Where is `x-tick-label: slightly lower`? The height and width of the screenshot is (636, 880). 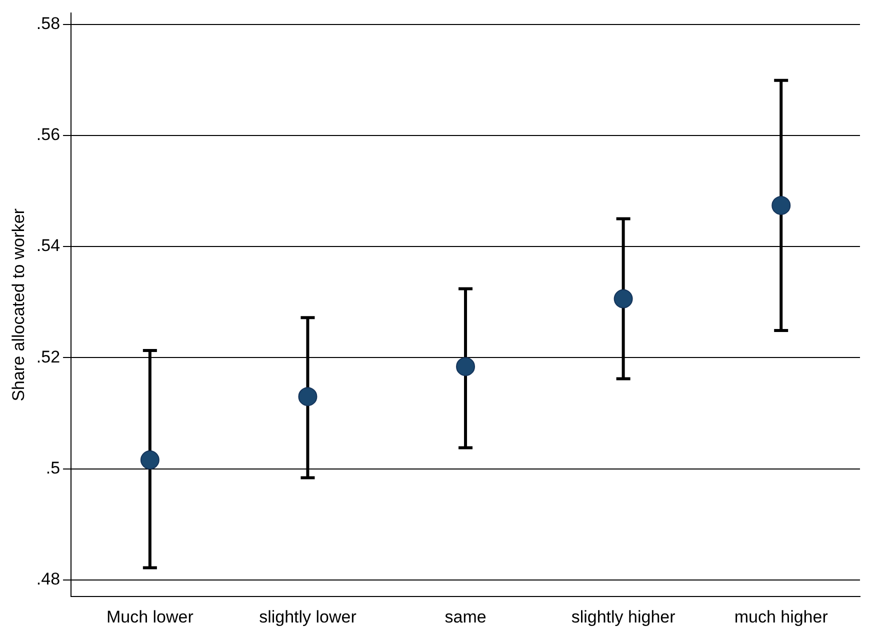
x-tick-label: slightly lower is located at coordinates (308, 616).